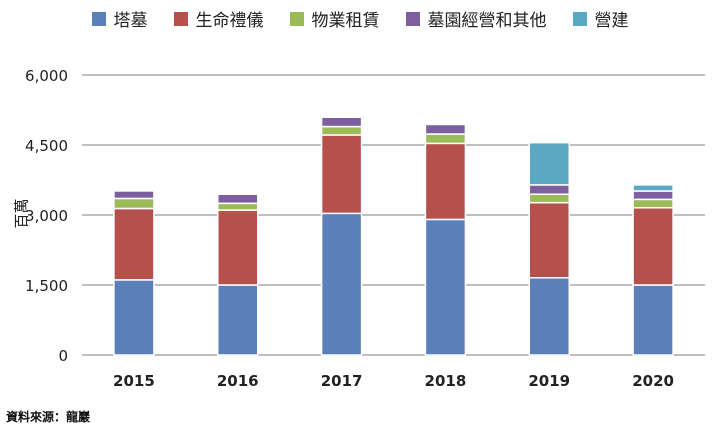  I want to click on legend-item: 墓園經營和其他, so click(476, 18).